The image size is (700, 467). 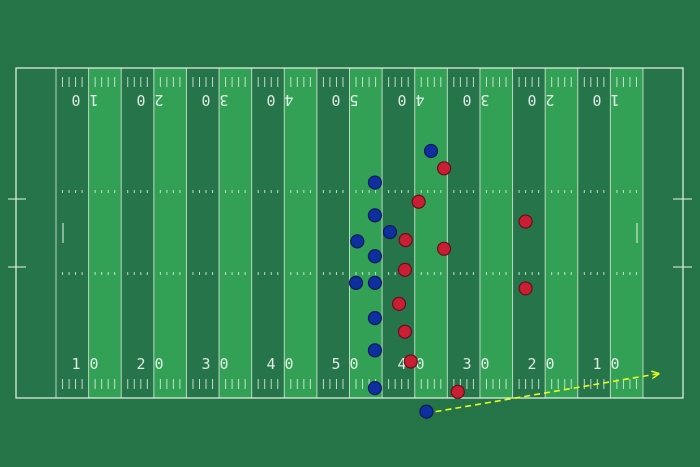 I want to click on player-red-r1, so click(x=444, y=168).